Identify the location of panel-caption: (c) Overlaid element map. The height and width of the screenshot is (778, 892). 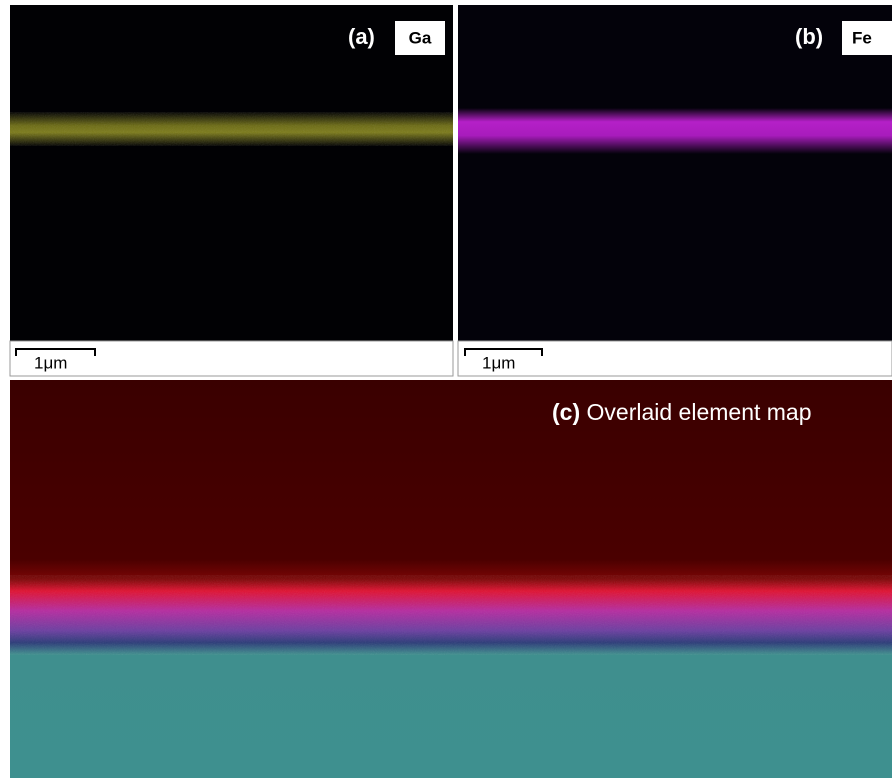
(682, 412).